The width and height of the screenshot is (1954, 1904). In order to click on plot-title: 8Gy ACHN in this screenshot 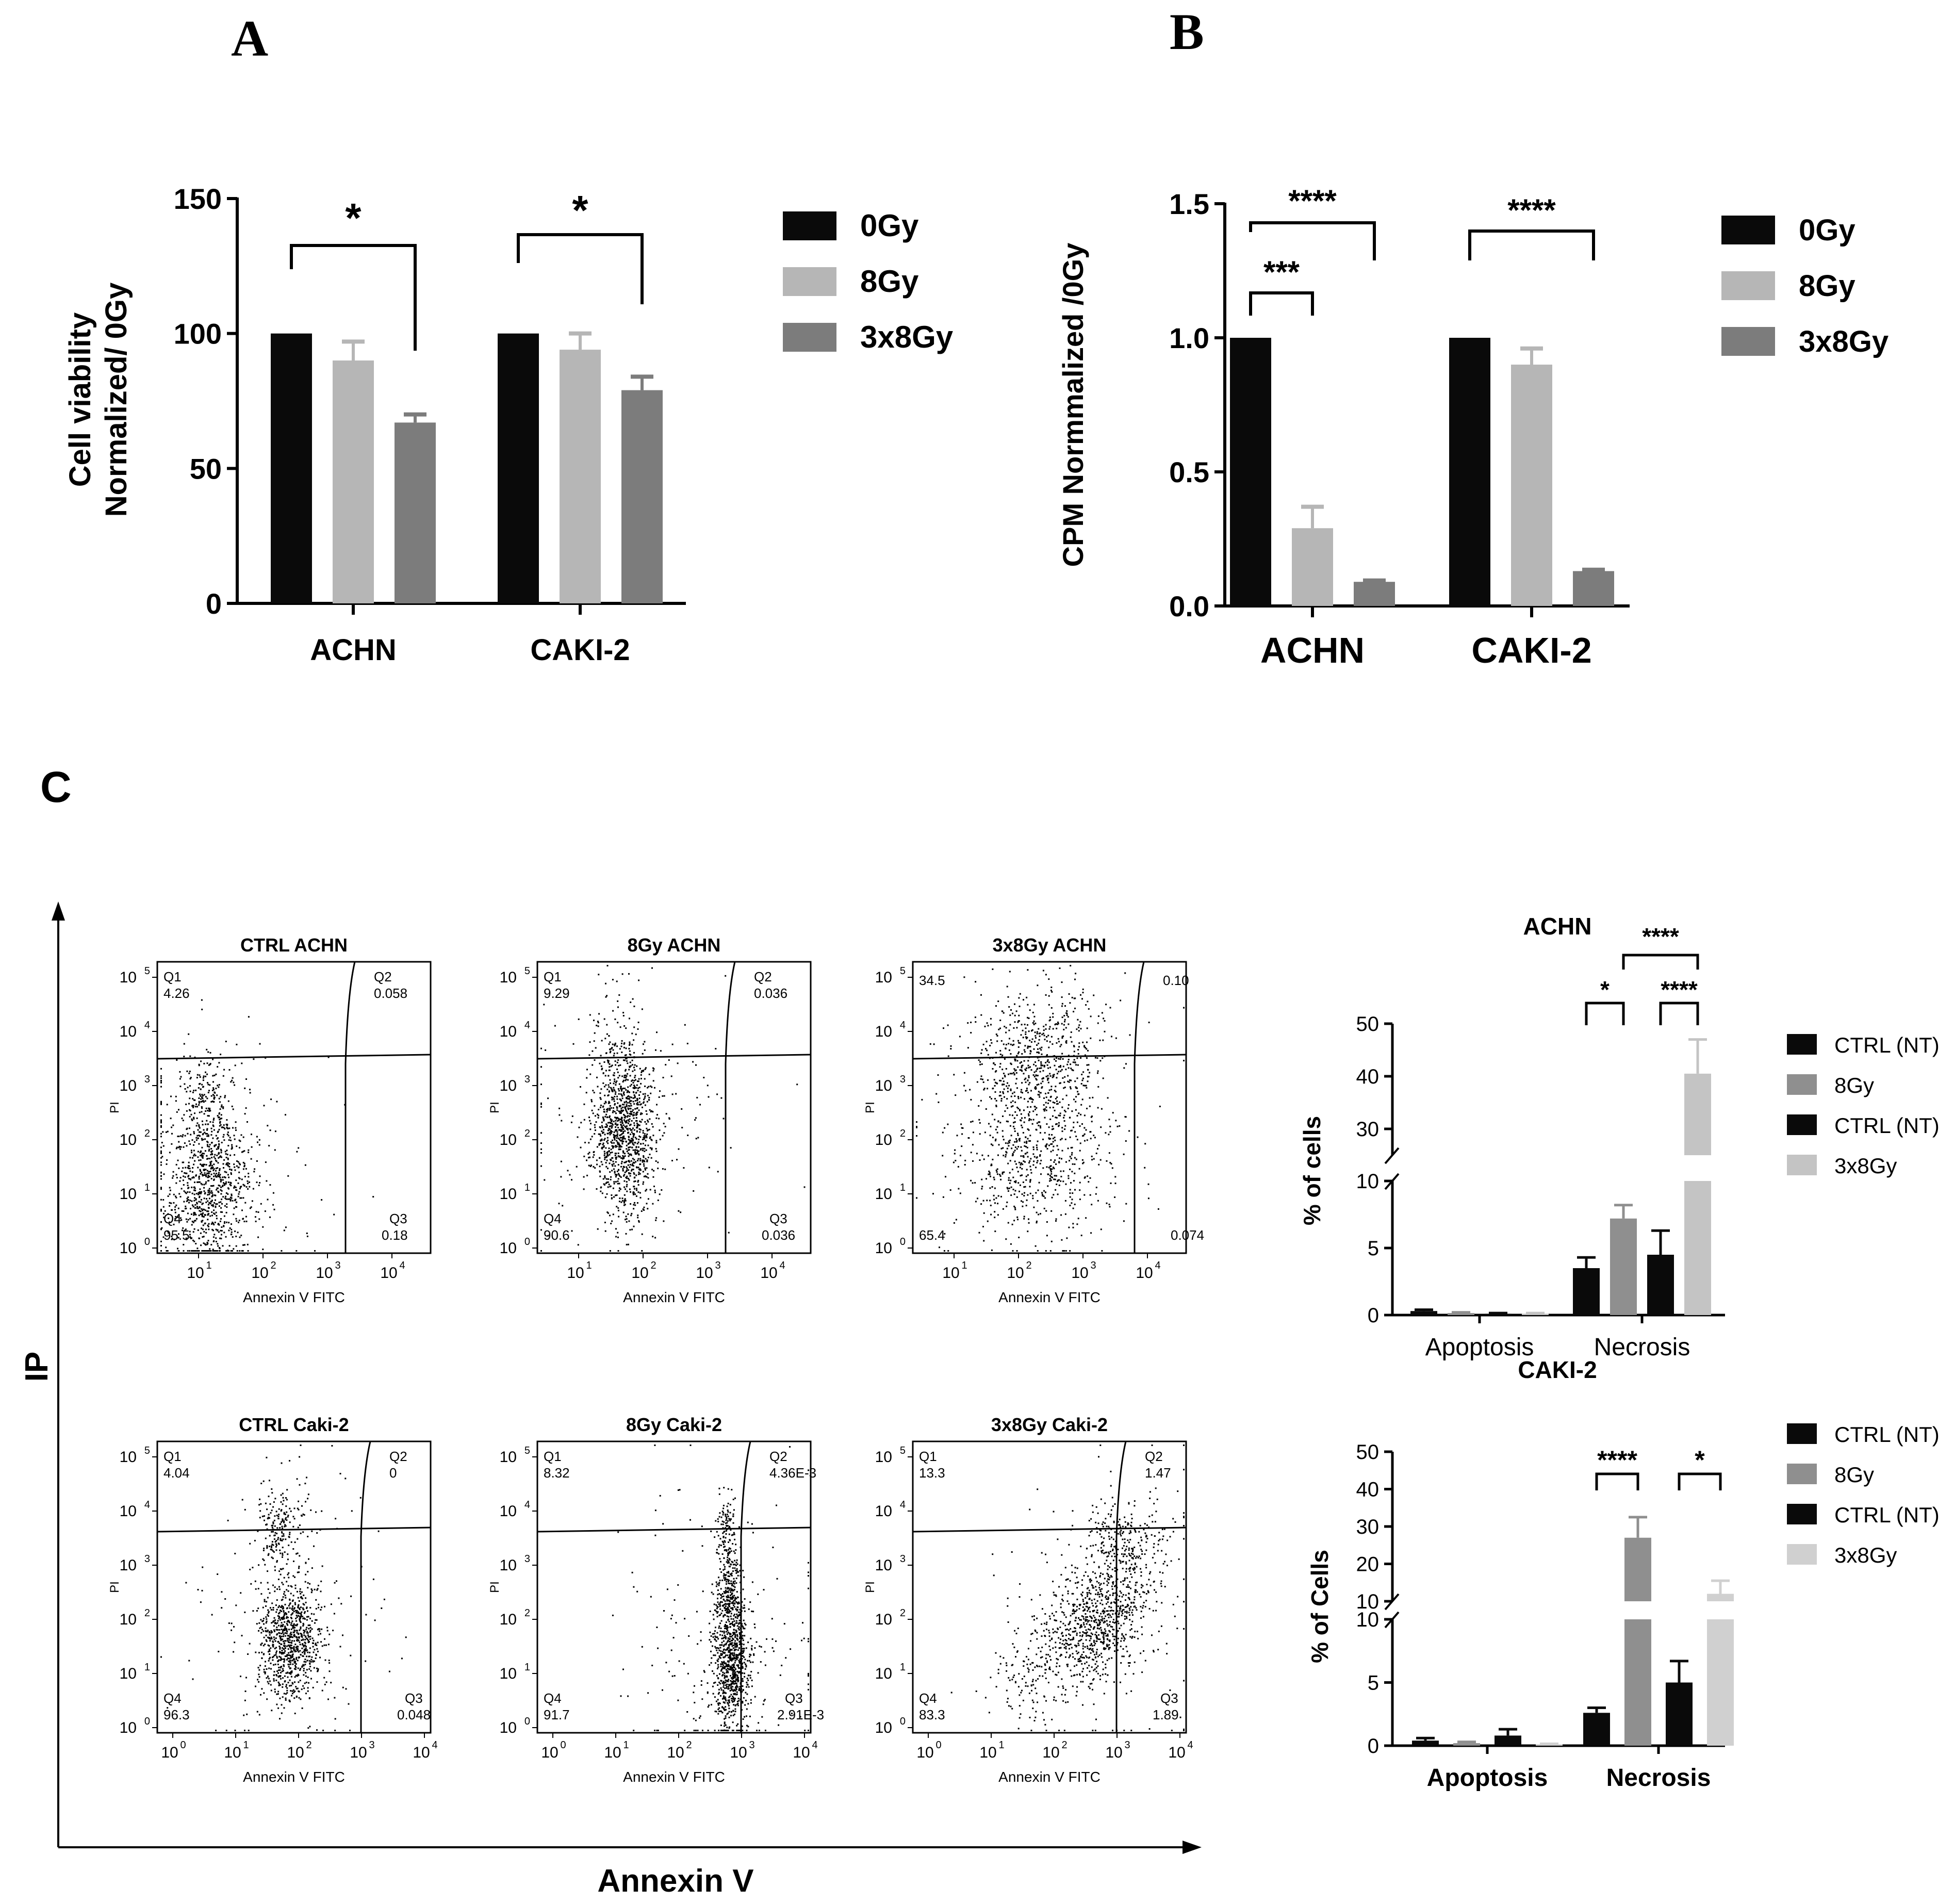, I will do `click(674, 945)`.